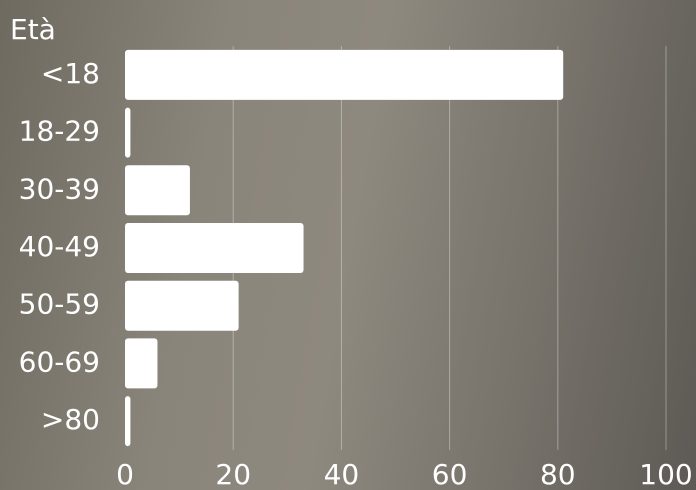 The image size is (696, 490). What do you see at coordinates (342, 474) in the screenshot?
I see `x-tick-label: 40` at bounding box center [342, 474].